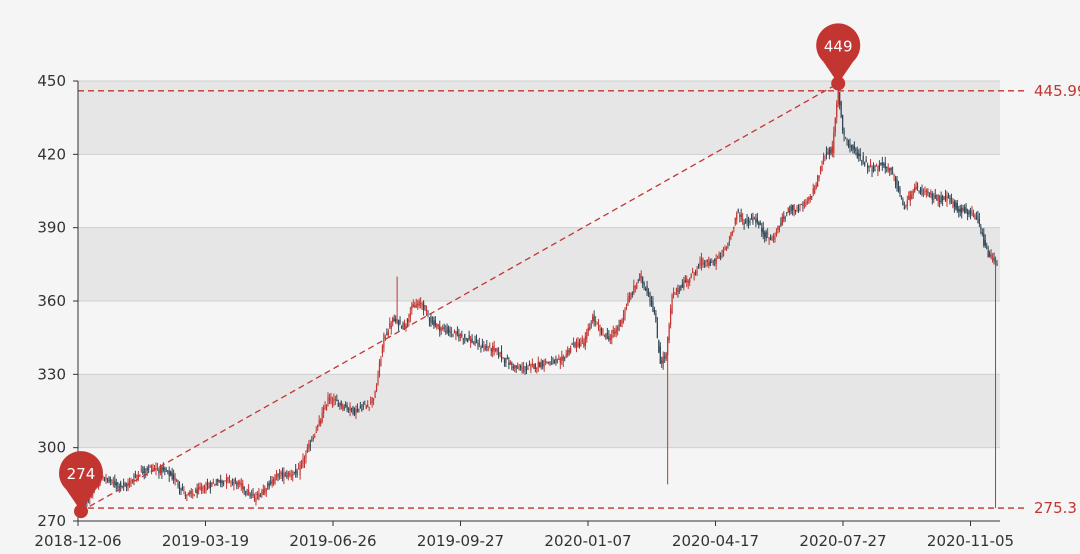  Describe the element at coordinates (51, 448) in the screenshot. I see `y-tick-label: 300` at that location.